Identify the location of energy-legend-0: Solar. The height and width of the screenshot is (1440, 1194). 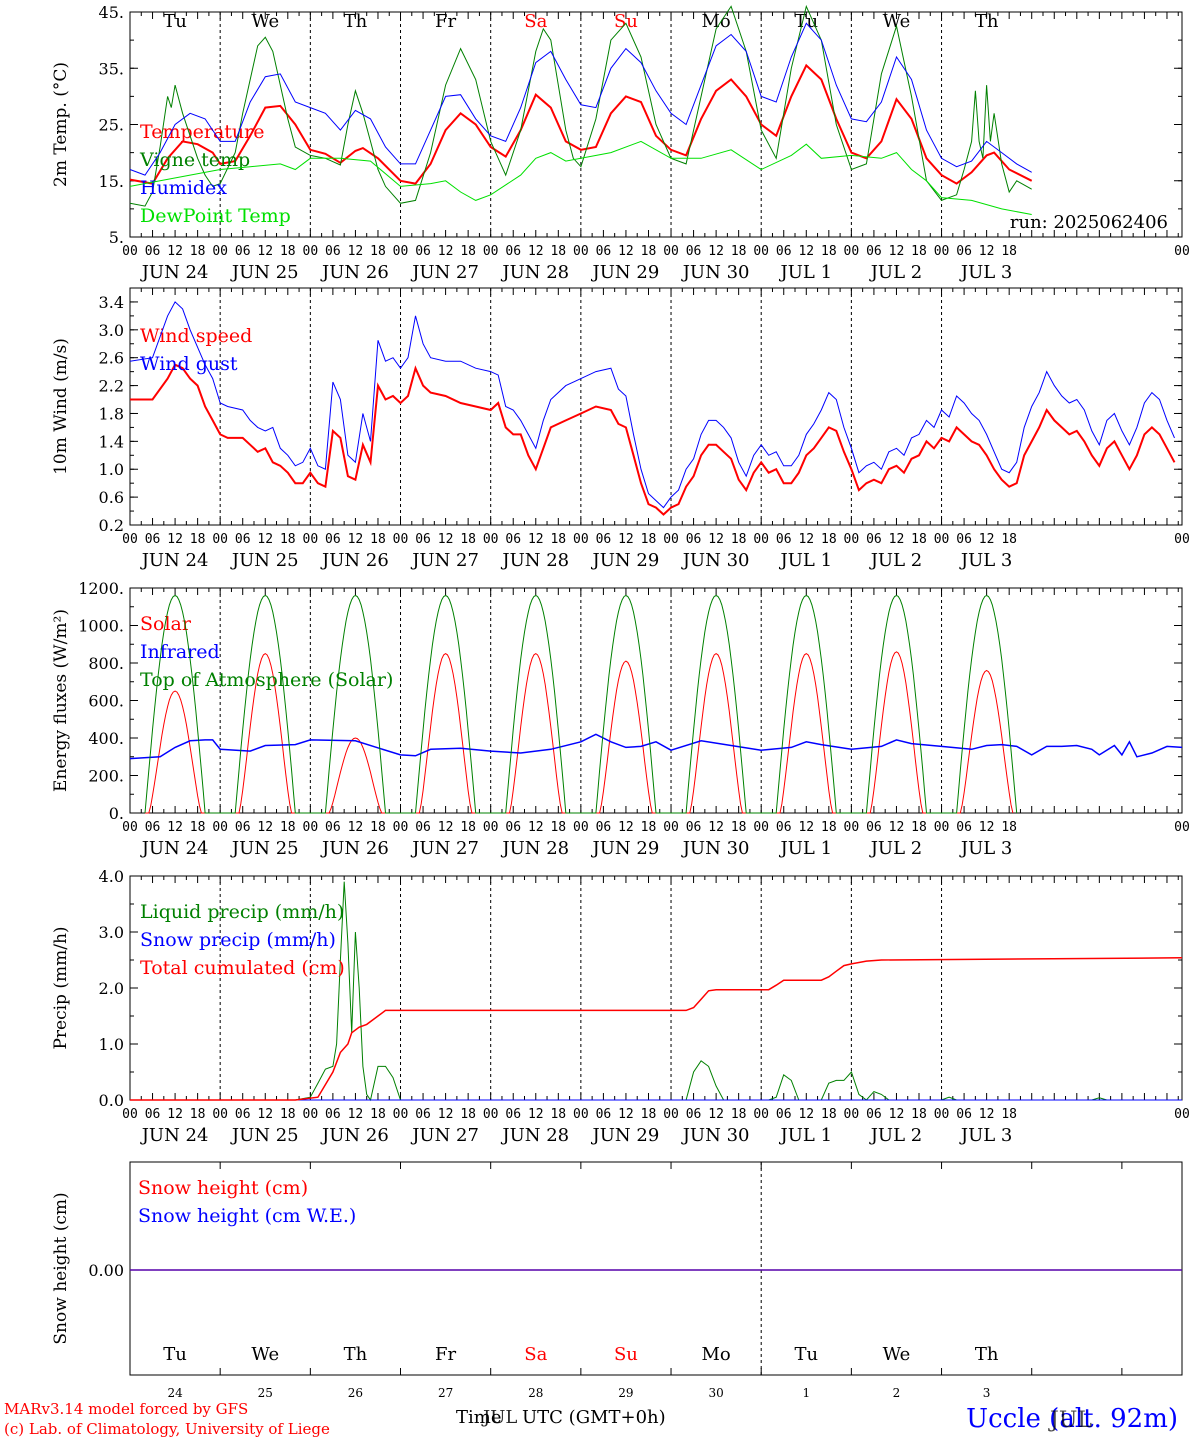
(166, 624).